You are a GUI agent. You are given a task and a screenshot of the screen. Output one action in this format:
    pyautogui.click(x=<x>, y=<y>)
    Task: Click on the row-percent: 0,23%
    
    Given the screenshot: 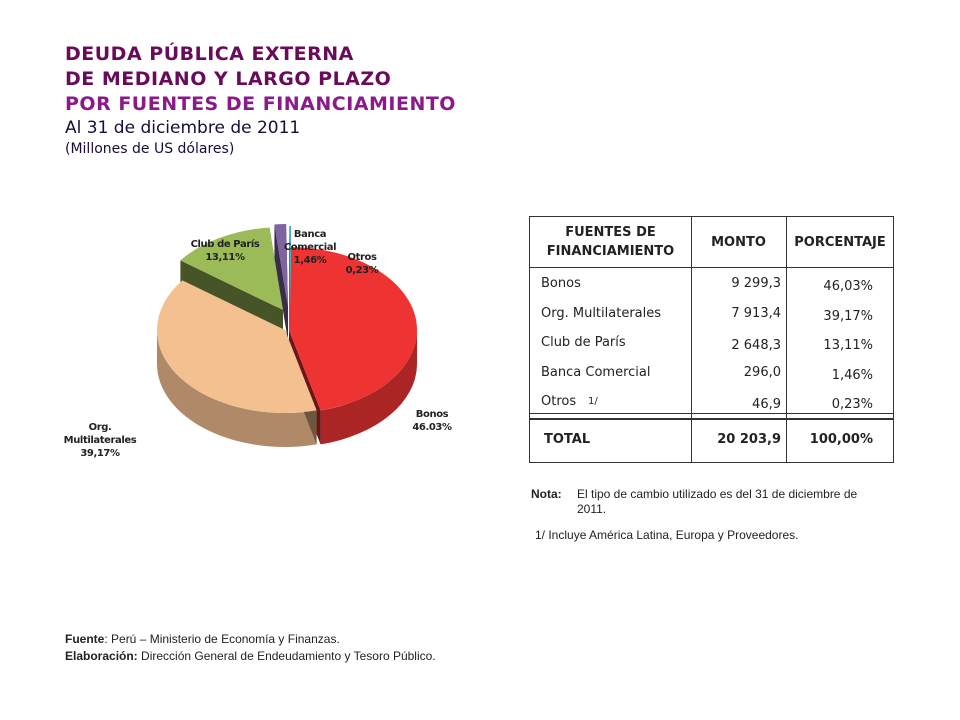 What is the action you would take?
    pyautogui.click(x=852, y=404)
    